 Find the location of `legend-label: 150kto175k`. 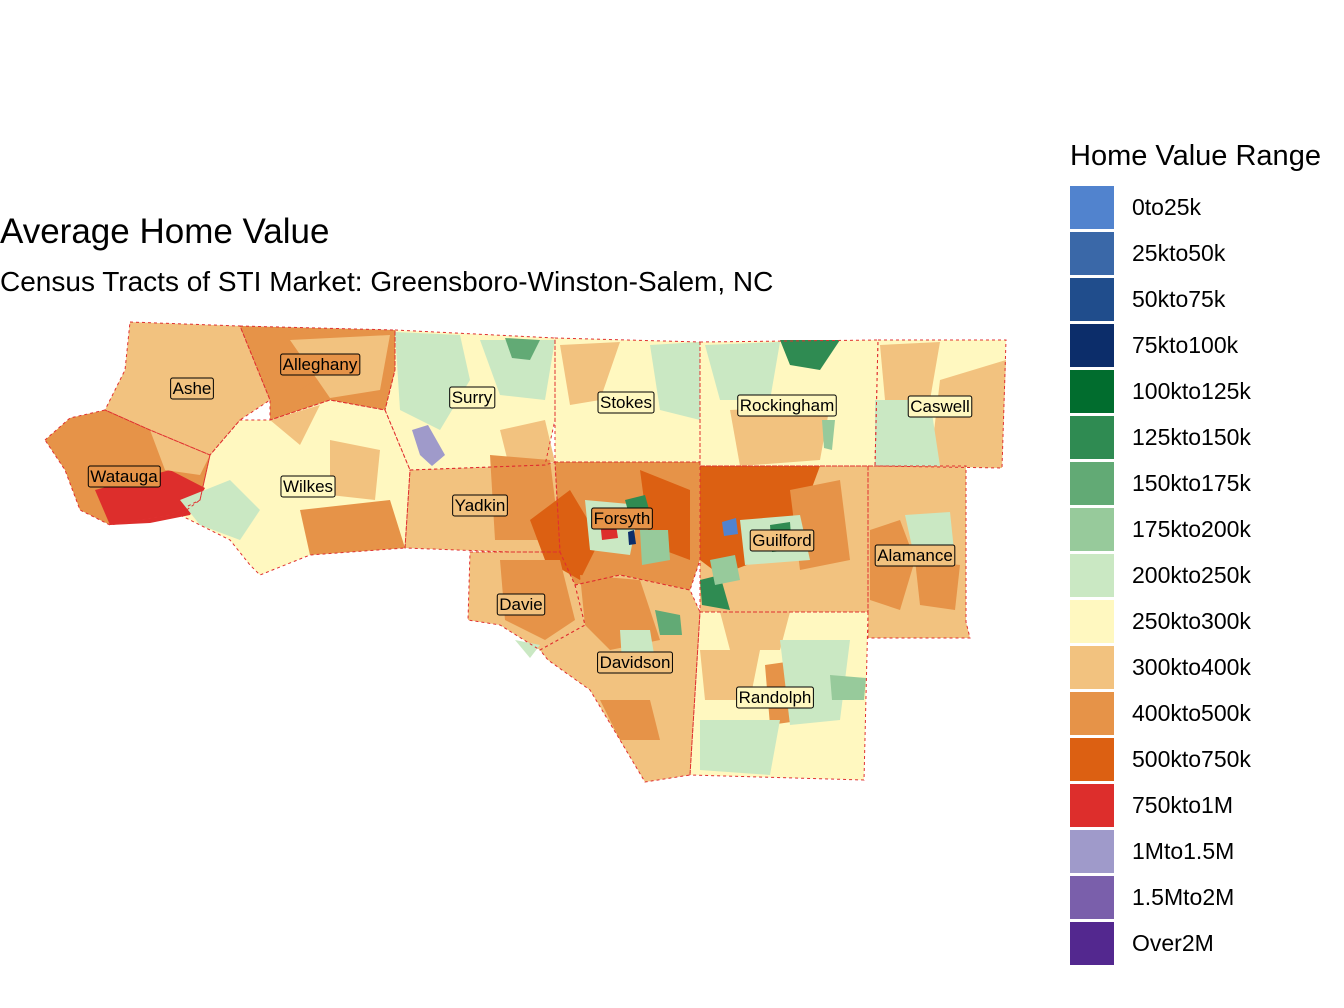

legend-label: 150kto175k is located at coordinates (1191, 483).